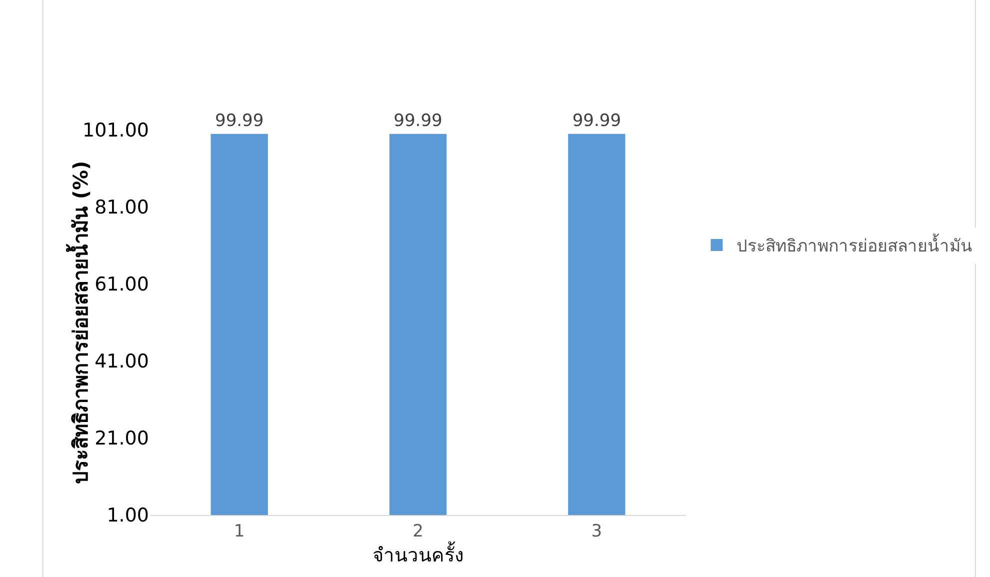  Describe the element at coordinates (121, 439) in the screenshot. I see `y-tick-label: 21.00` at that location.